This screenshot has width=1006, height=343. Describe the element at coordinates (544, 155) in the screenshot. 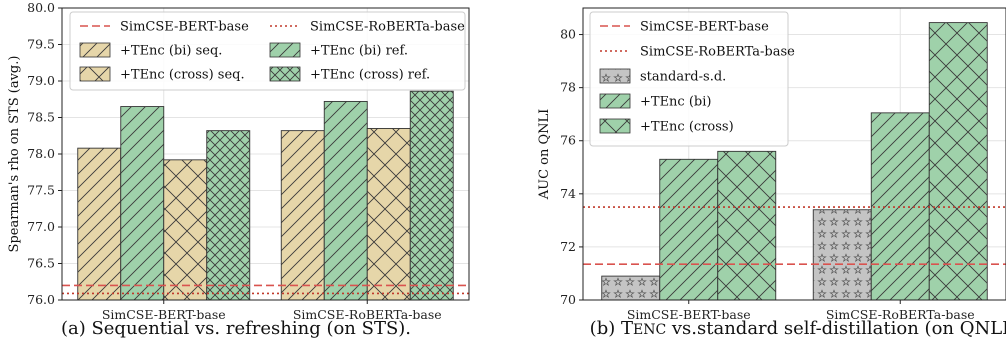

I see `y-axis-label: AUC on QNLI` at that location.